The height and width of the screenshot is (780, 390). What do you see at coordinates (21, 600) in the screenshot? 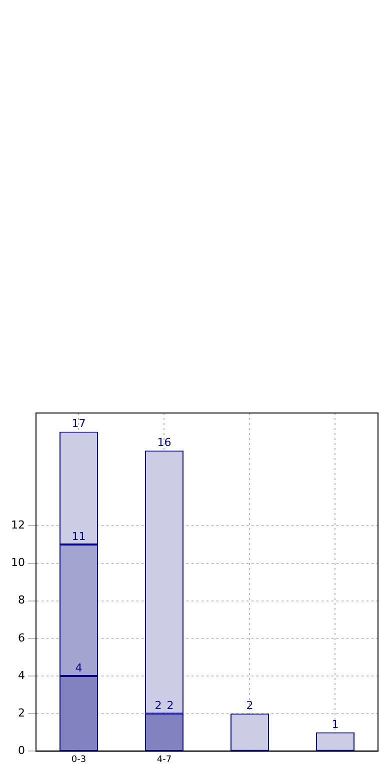
I see `y-tick-label: 8` at bounding box center [21, 600].